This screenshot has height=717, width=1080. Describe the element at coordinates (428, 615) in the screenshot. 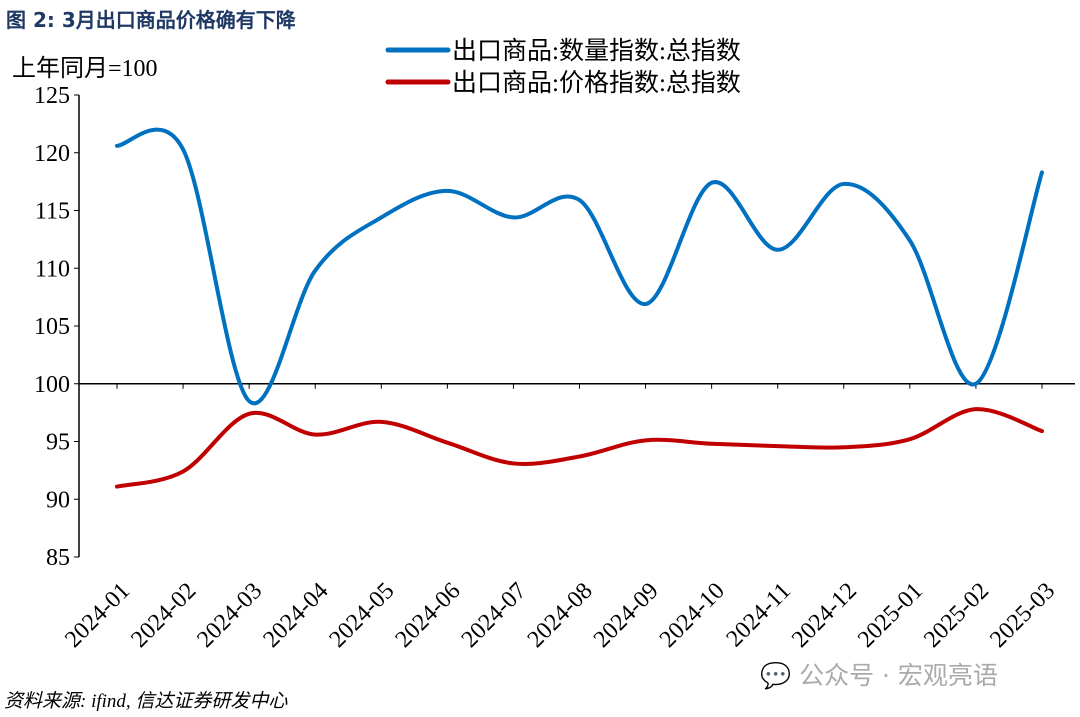

I see `x-tick-label: 2024-06` at that location.